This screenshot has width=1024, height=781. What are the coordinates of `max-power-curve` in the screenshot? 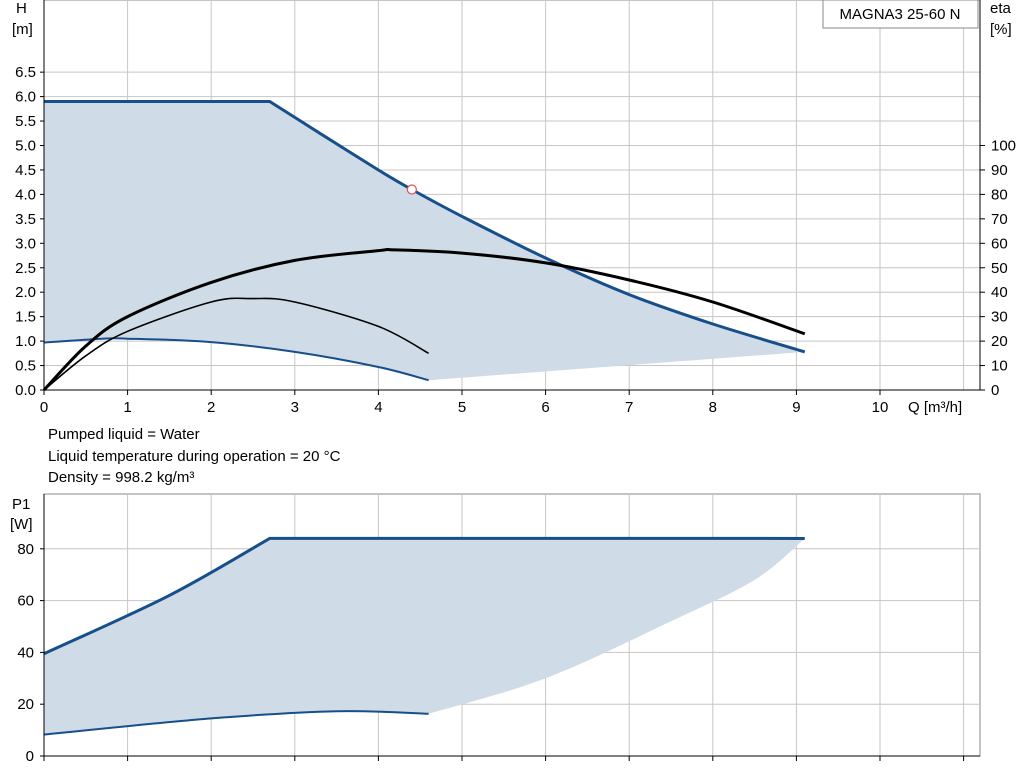 It's located at (424, 596).